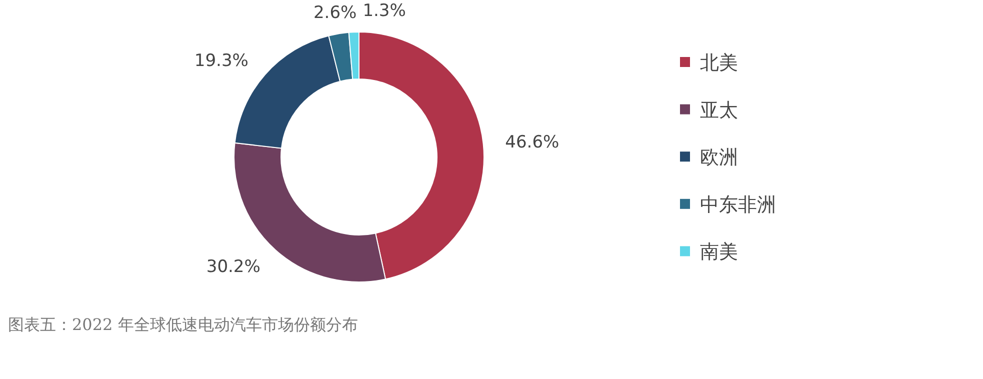  Describe the element at coordinates (233, 267) in the screenshot. I see `data-label: 30.2%` at that location.